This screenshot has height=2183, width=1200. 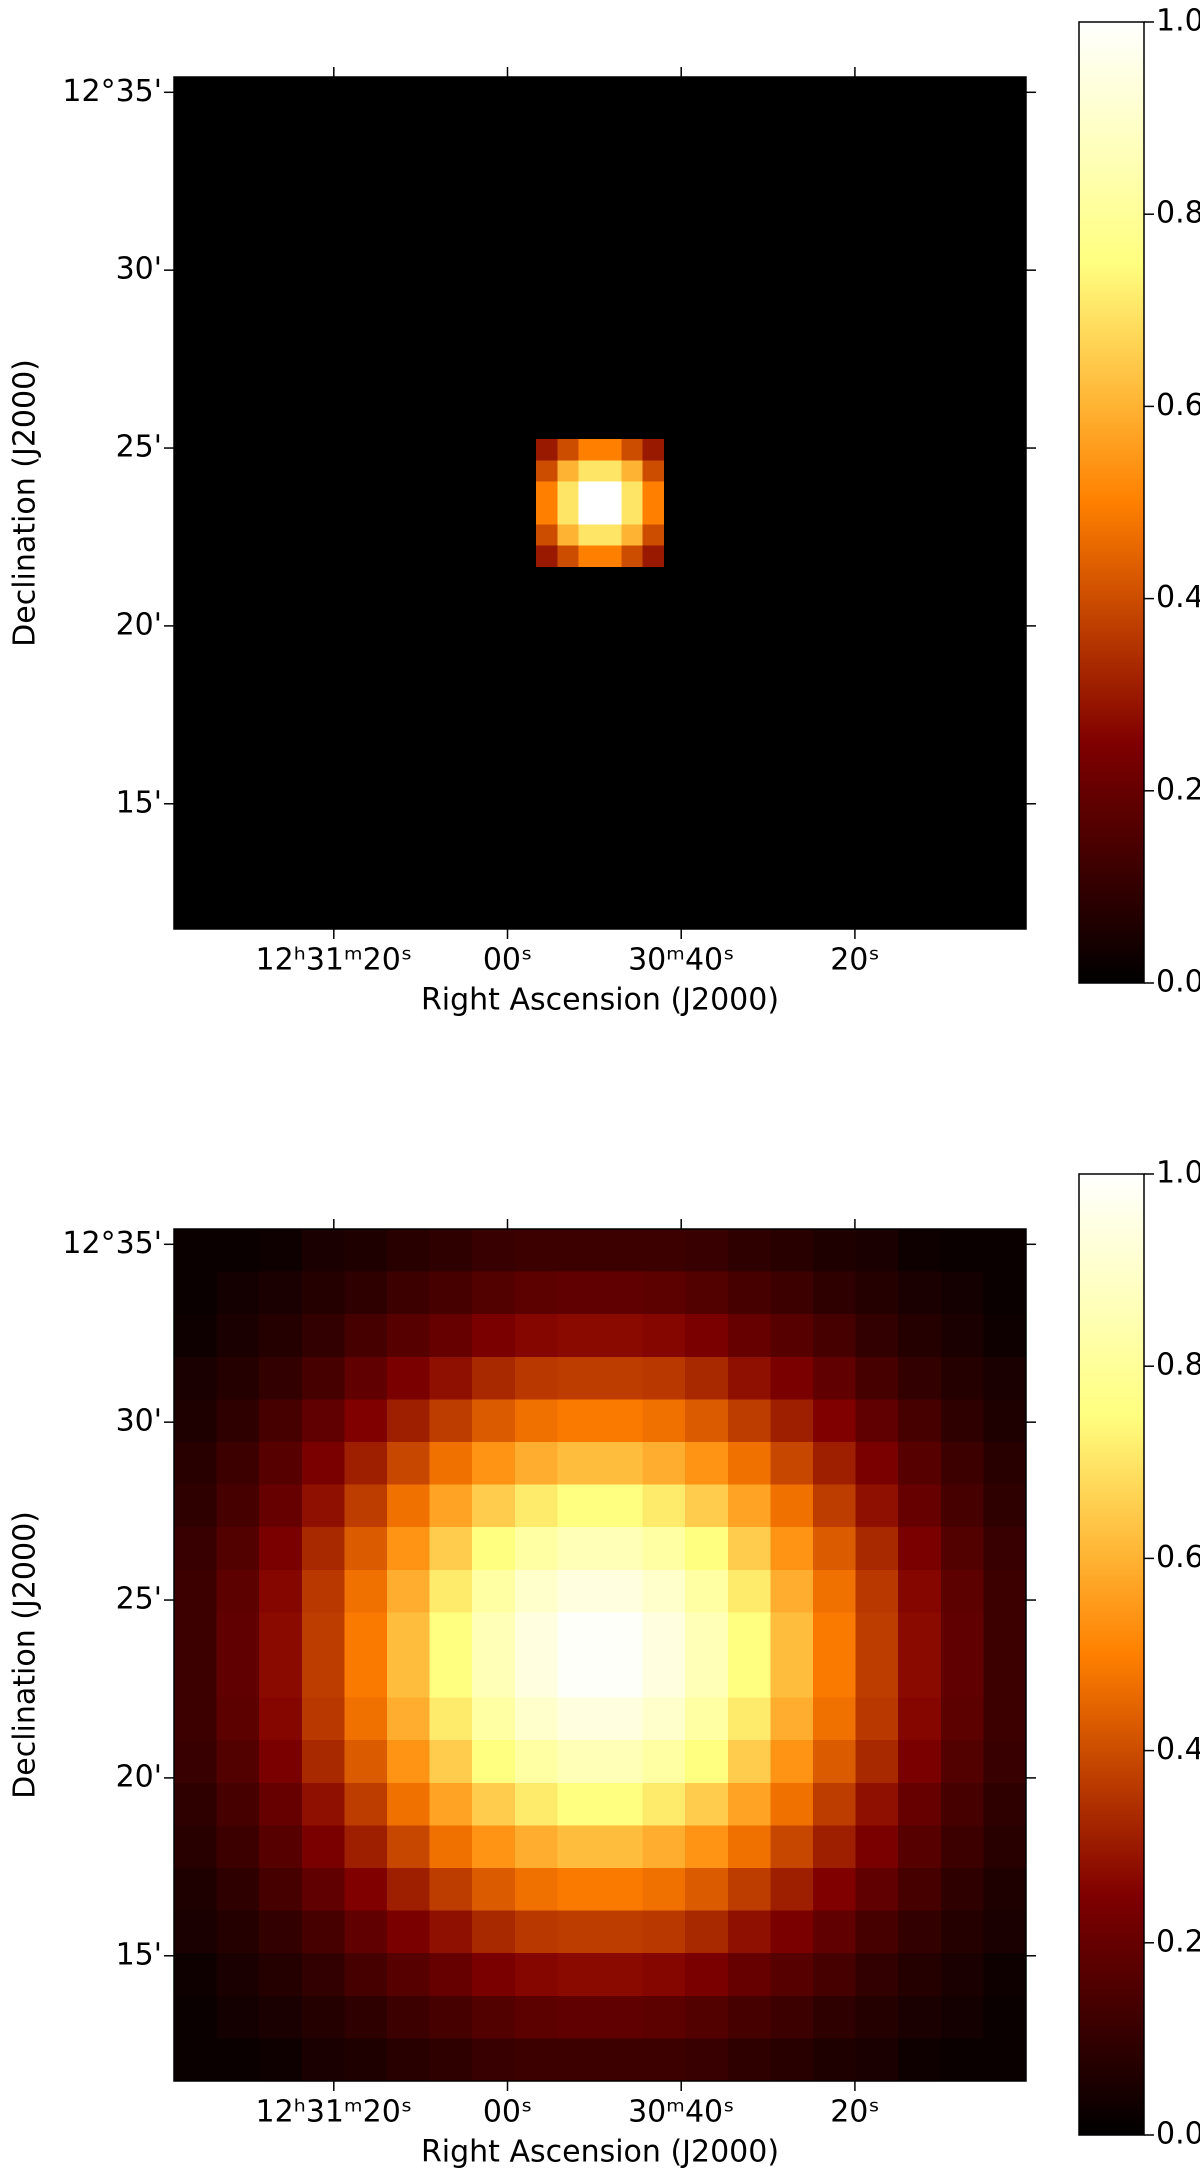 I want to click on x-tick-label: 30ᵐ40ˢ, so click(x=681, y=2112).